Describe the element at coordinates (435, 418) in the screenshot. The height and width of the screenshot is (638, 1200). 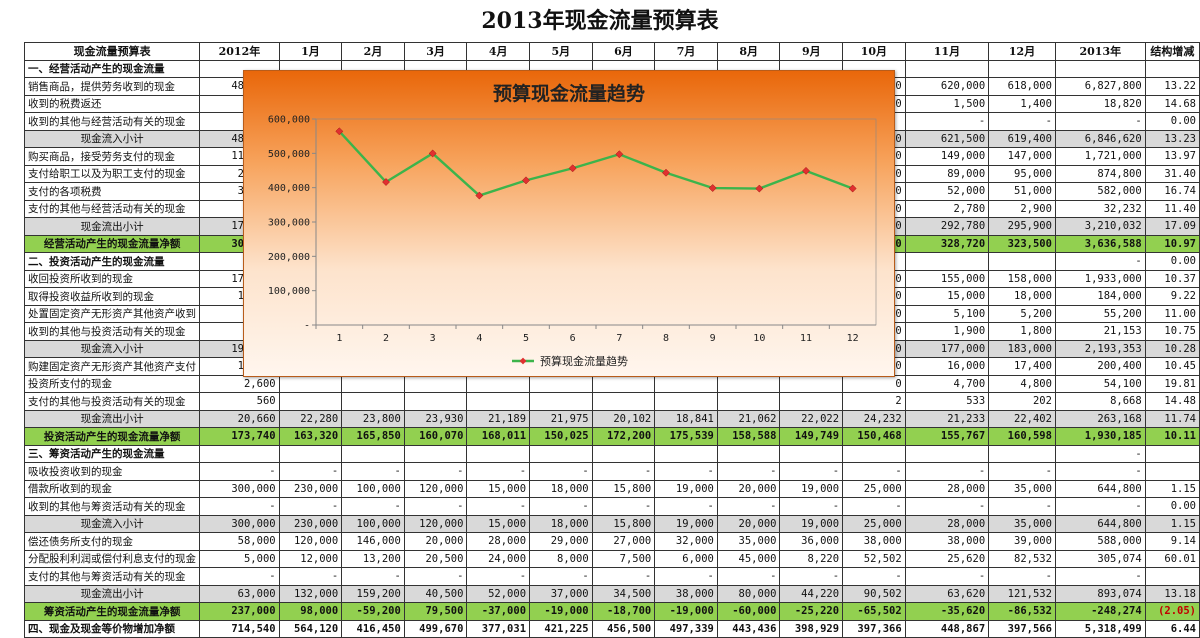
I see `value-cell: 23,930` at that location.